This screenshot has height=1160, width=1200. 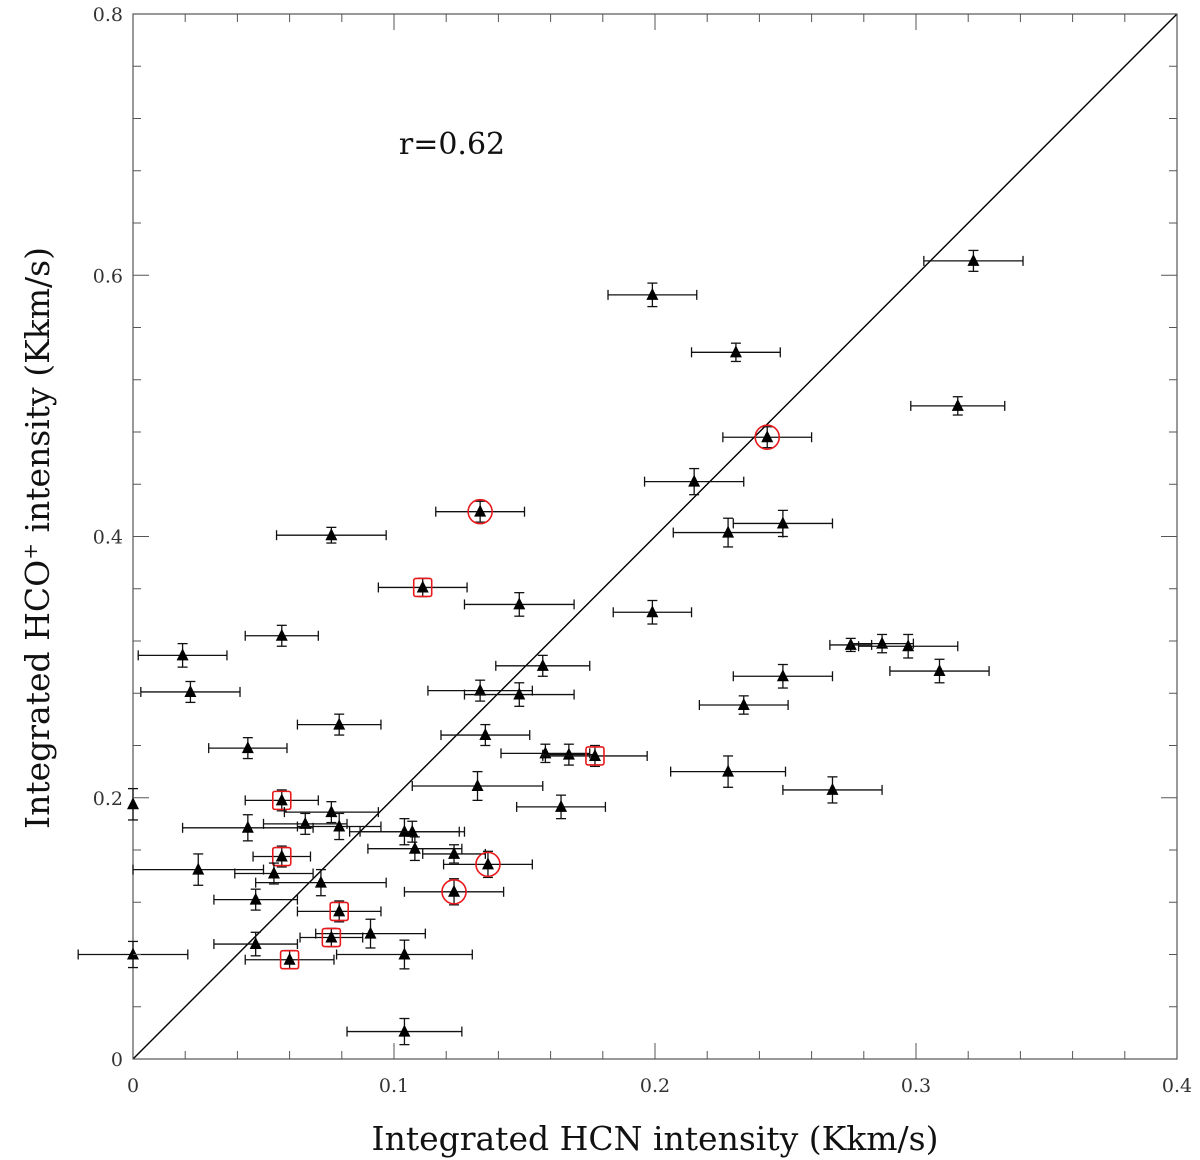 I want to click on y-axis-title: Integrated HCO+ intensity (Kkm/s), so click(x=37, y=538).